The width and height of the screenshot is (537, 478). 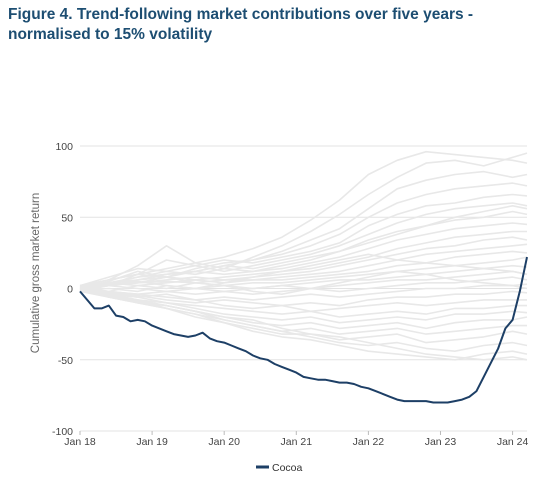 What do you see at coordinates (70, 290) in the screenshot?
I see `y-tick-label-2: 0` at bounding box center [70, 290].